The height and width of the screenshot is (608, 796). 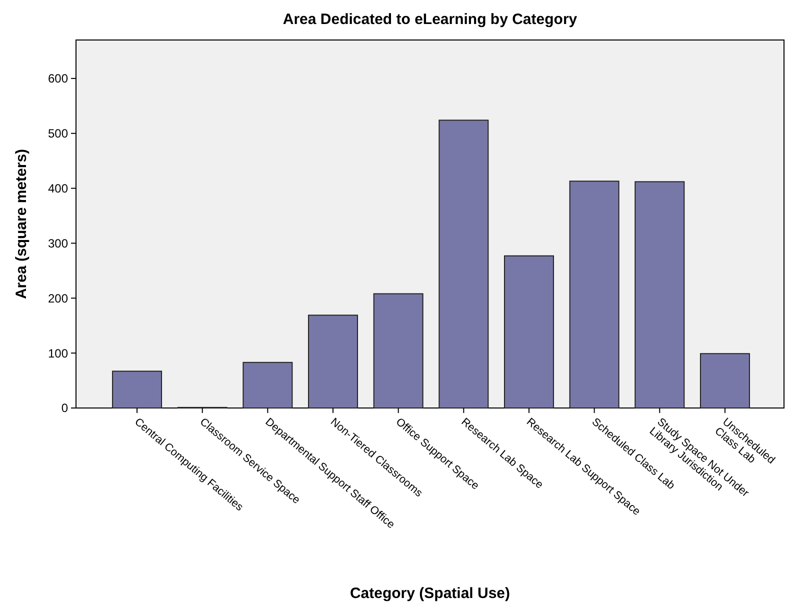 What do you see at coordinates (21, 224) in the screenshot?
I see `y-axis-title: Area (square meters)` at bounding box center [21, 224].